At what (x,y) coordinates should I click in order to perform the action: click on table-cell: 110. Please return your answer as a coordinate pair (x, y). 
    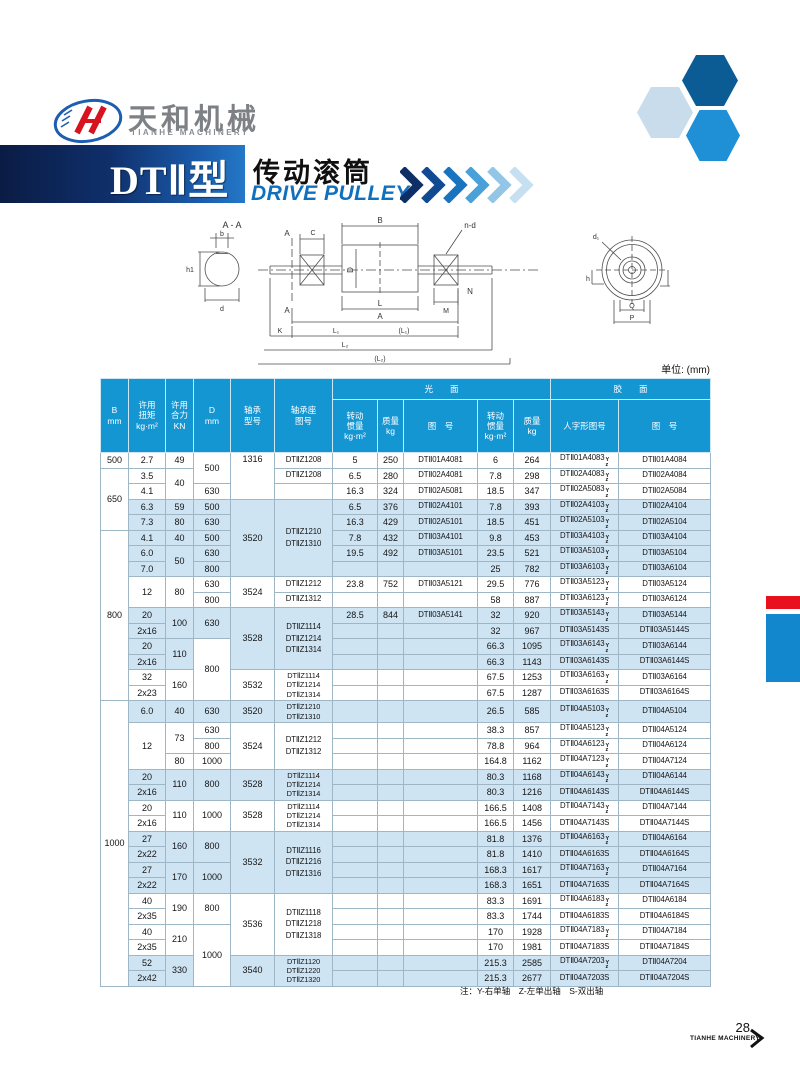
    Looking at the image, I should click on (179, 784).